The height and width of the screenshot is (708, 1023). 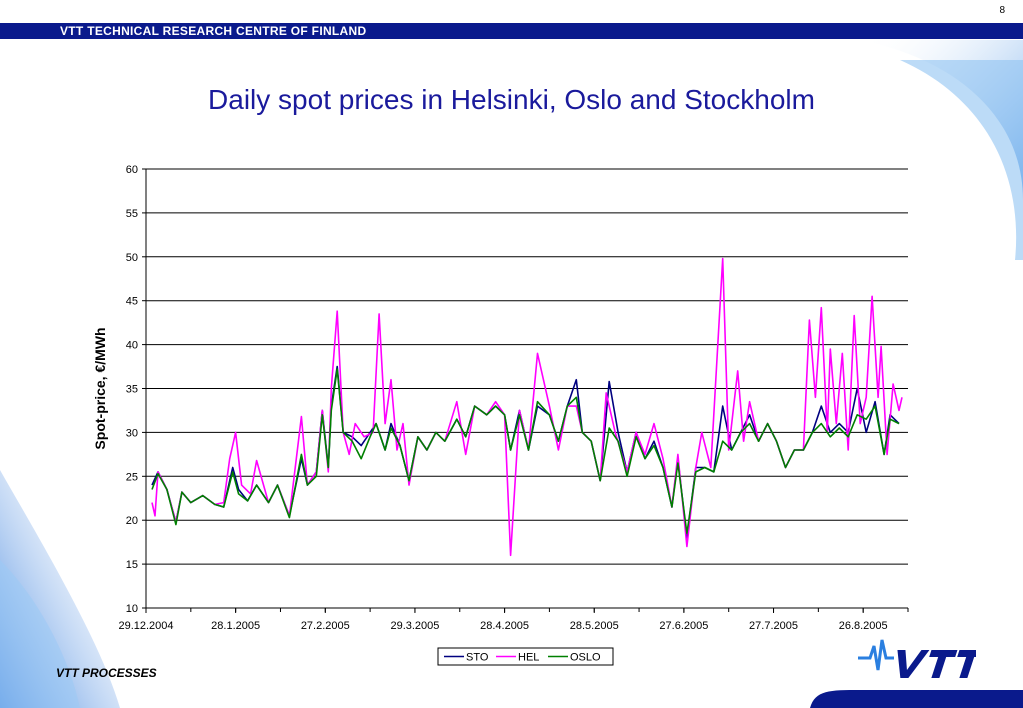 What do you see at coordinates (876, 655) in the screenshot?
I see `logo-pulse-icon` at bounding box center [876, 655].